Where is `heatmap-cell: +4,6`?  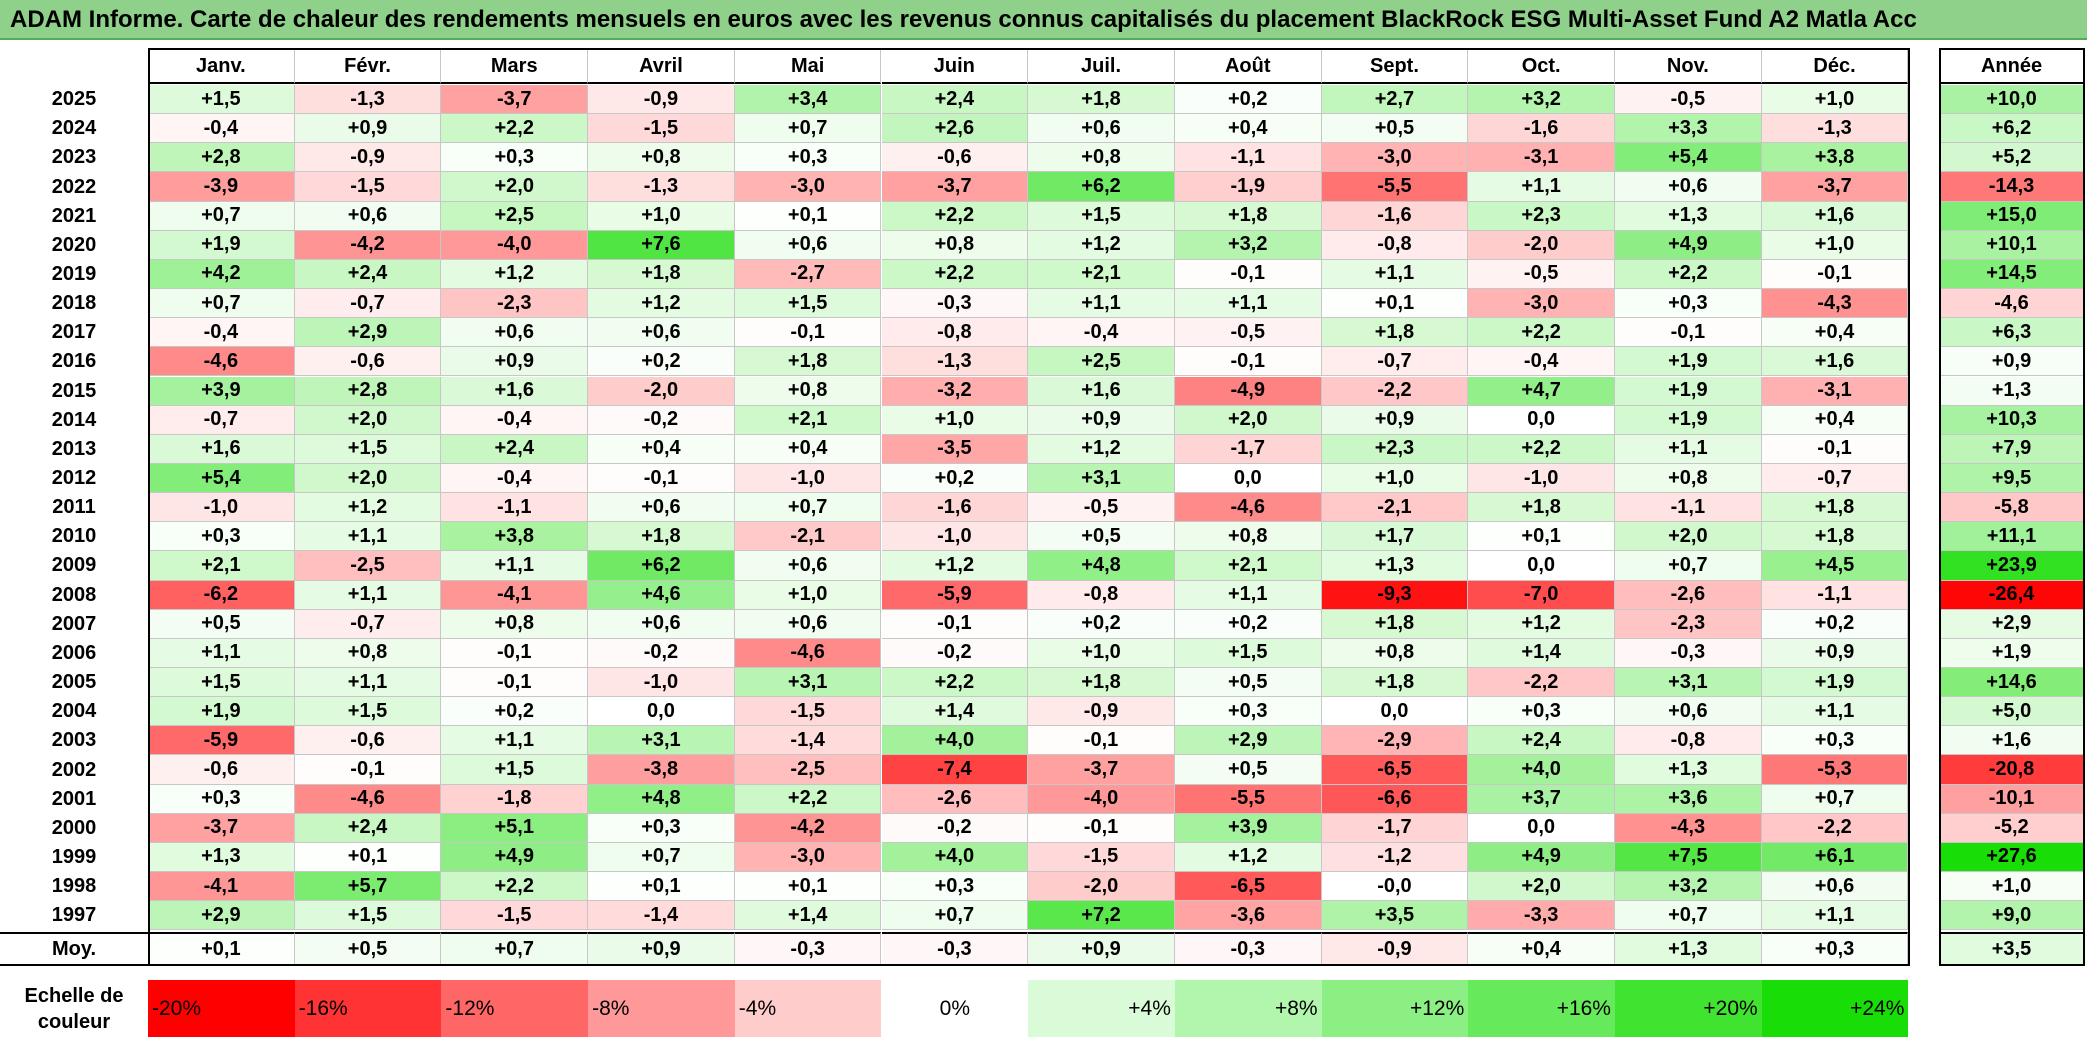
heatmap-cell: +4,6 is located at coordinates (661, 595).